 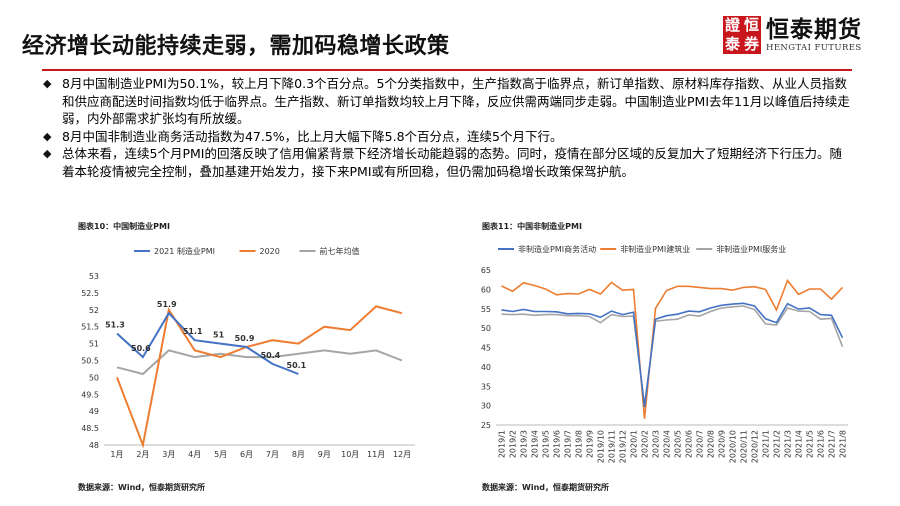 What do you see at coordinates (486, 289) in the screenshot?
I see `y-tick-label: 60` at bounding box center [486, 289].